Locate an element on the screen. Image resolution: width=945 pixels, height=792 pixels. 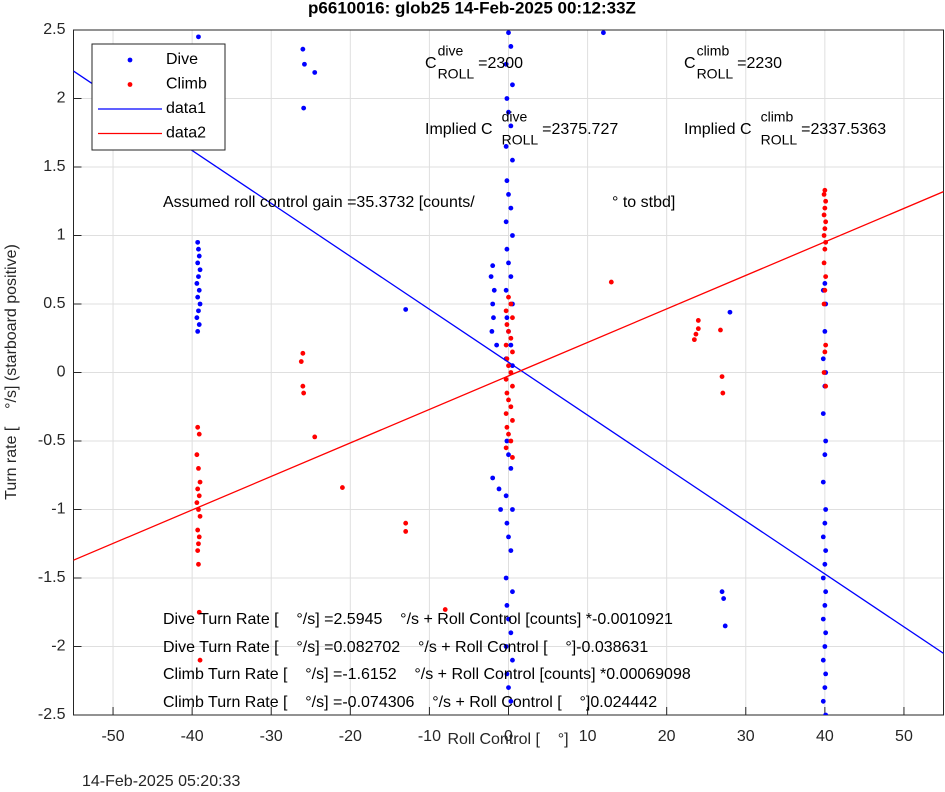
x-tick-label: -40 is located at coordinates (192, 736).